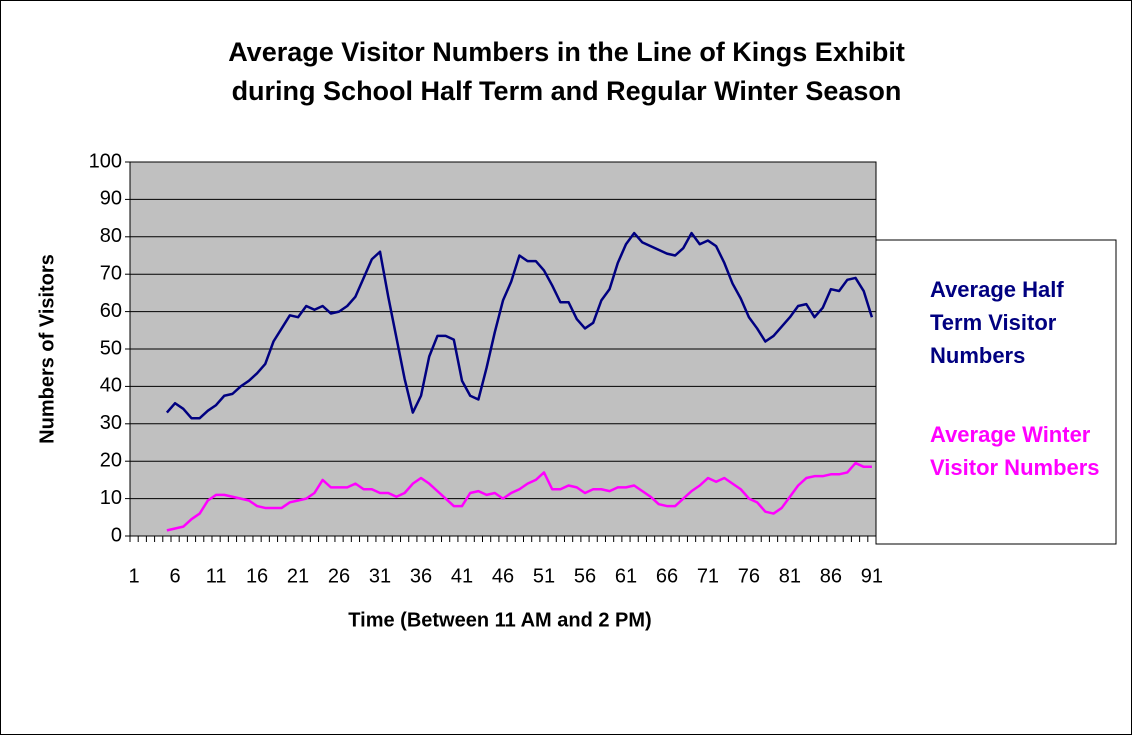  Describe the element at coordinates (380, 576) in the screenshot. I see `x-tick-label: 31` at that location.